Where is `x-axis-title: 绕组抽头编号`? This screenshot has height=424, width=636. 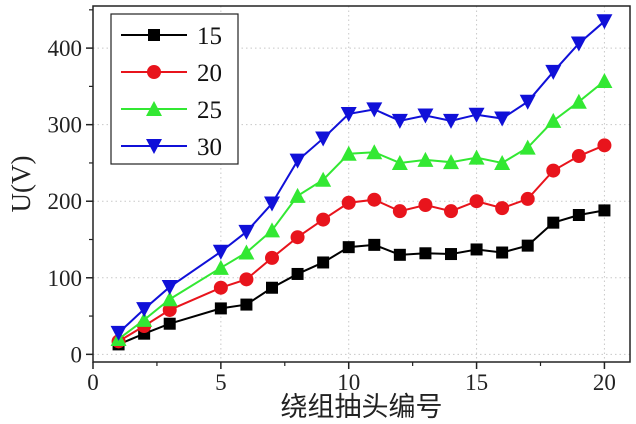
x-axis-title: 绕组抽头编号 is located at coordinates (362, 407).